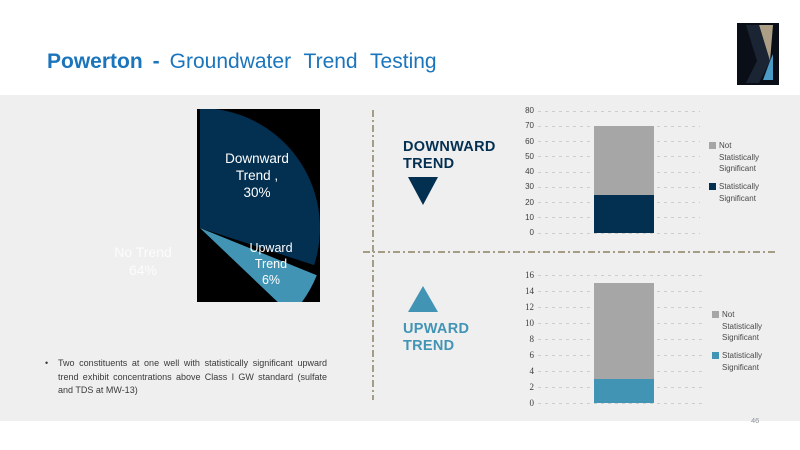  What do you see at coordinates (303, 61) in the screenshot?
I see `title-subject: Groundwater Trend Testing` at bounding box center [303, 61].